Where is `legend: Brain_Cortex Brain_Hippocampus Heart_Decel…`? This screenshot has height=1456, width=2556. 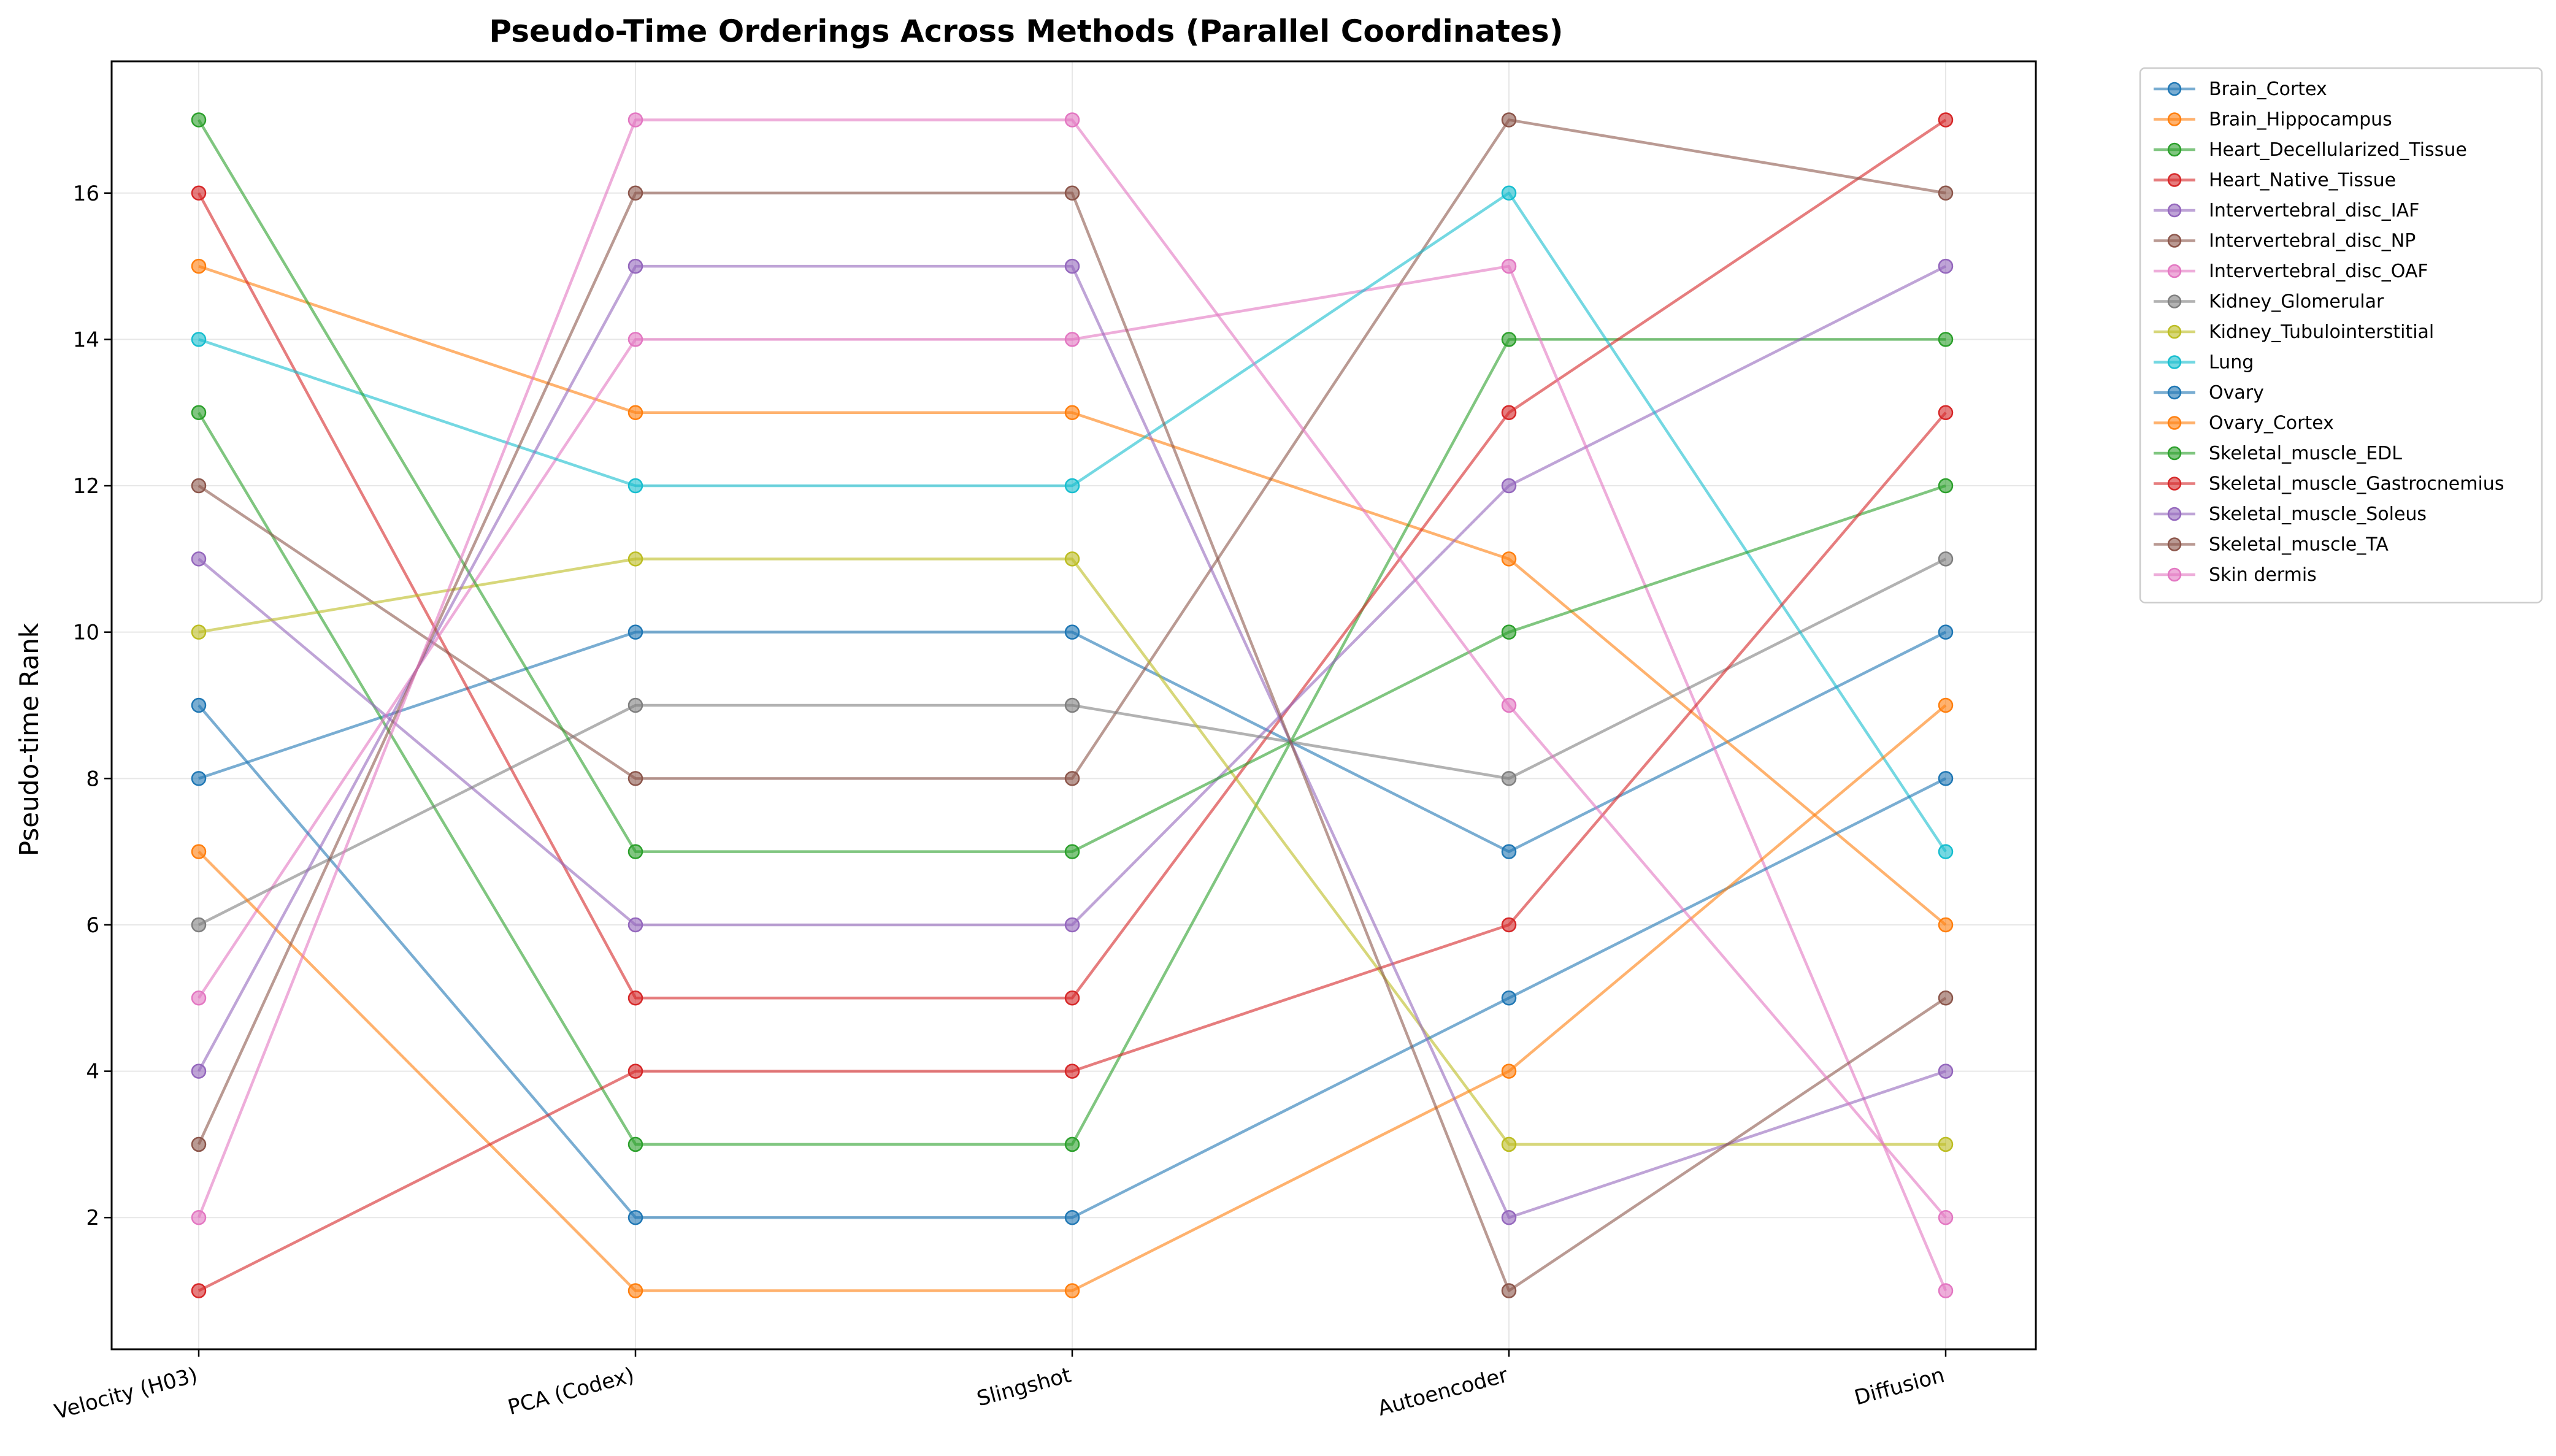
legend: Brain_Cortex Brain_Hippocampus Heart_Decel… is located at coordinates (2341, 335).